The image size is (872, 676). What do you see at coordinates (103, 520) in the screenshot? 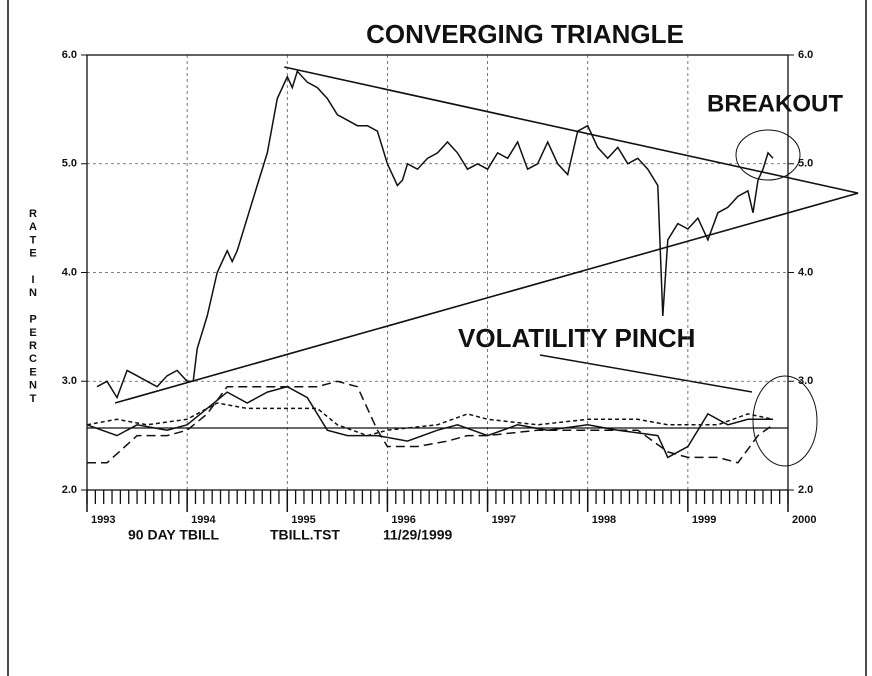
I see `x-tick-label: 1993` at bounding box center [103, 520].